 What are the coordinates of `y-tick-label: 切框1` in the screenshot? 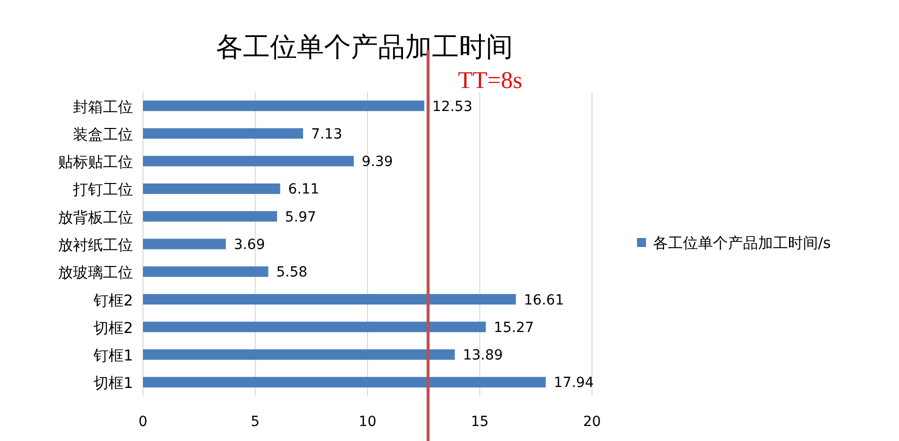 It's located at (113, 383).